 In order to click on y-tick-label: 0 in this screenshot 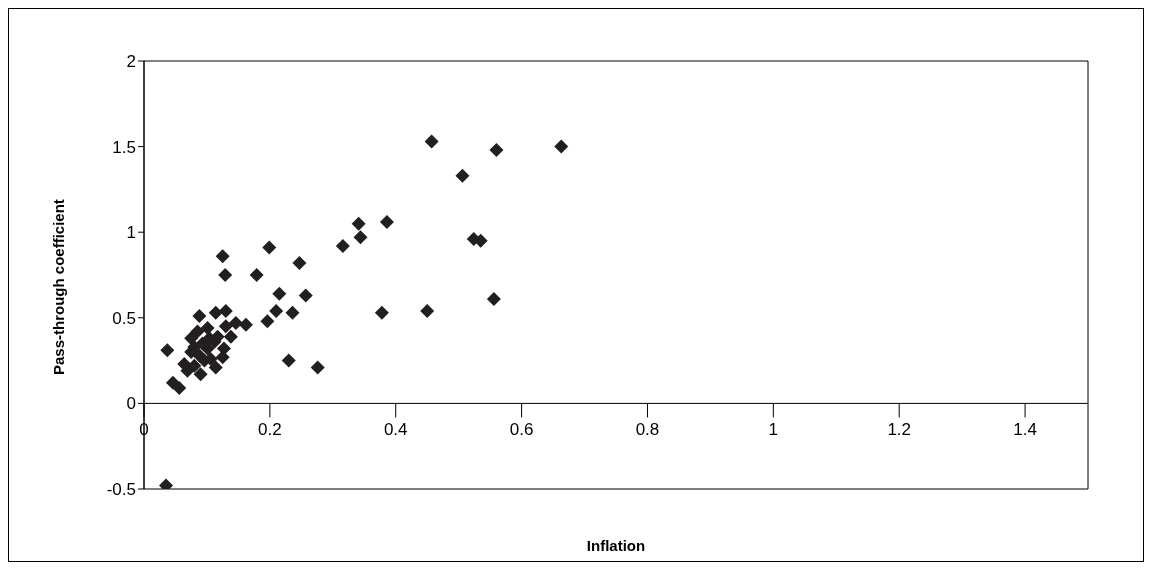, I will do `click(131, 404)`.